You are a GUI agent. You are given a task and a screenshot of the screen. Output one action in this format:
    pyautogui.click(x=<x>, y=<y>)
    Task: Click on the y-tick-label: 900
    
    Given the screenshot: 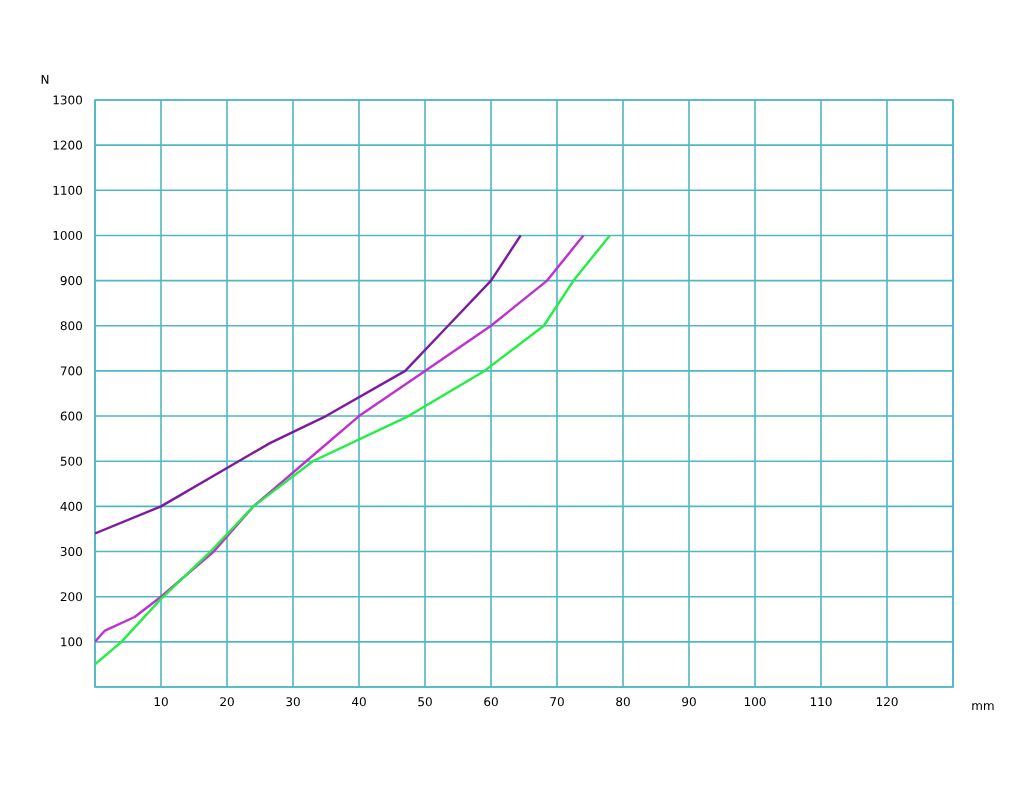 What is the action you would take?
    pyautogui.click(x=71, y=281)
    